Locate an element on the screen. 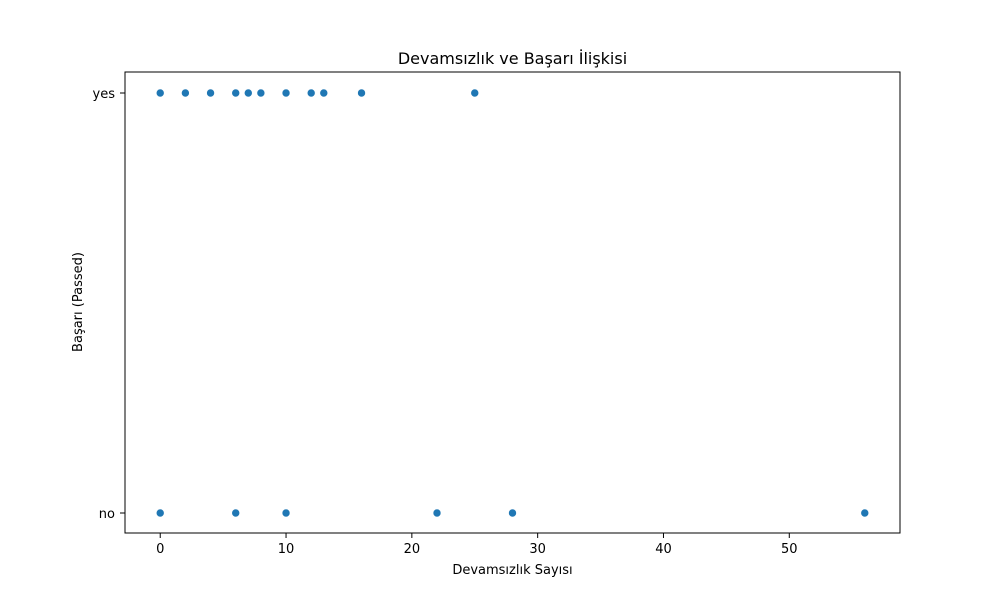 This screenshot has width=1000, height=600. x-tick-label: 50 is located at coordinates (789, 549).